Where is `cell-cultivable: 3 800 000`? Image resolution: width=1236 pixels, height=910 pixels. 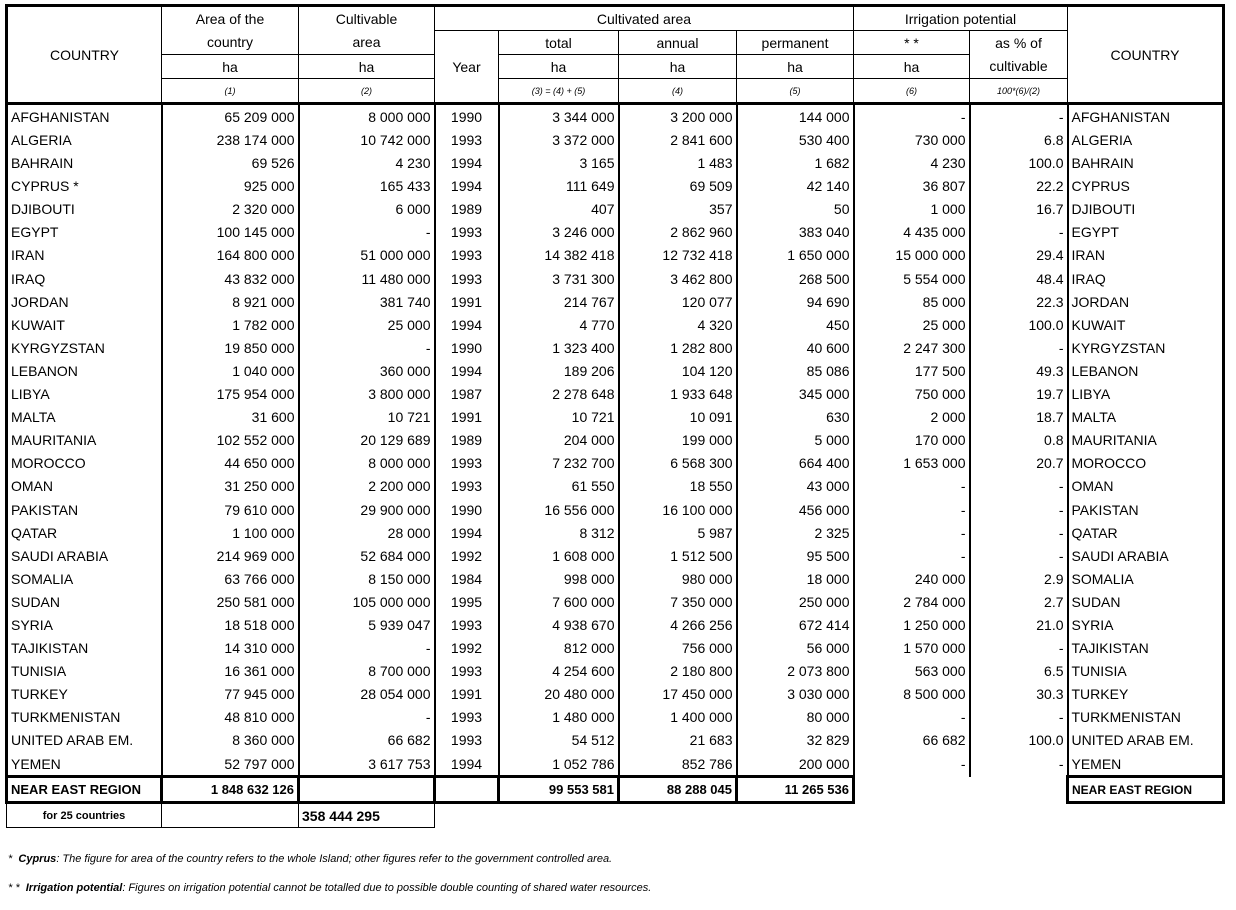
cell-cultivable: 3 800 000 is located at coordinates (366, 394).